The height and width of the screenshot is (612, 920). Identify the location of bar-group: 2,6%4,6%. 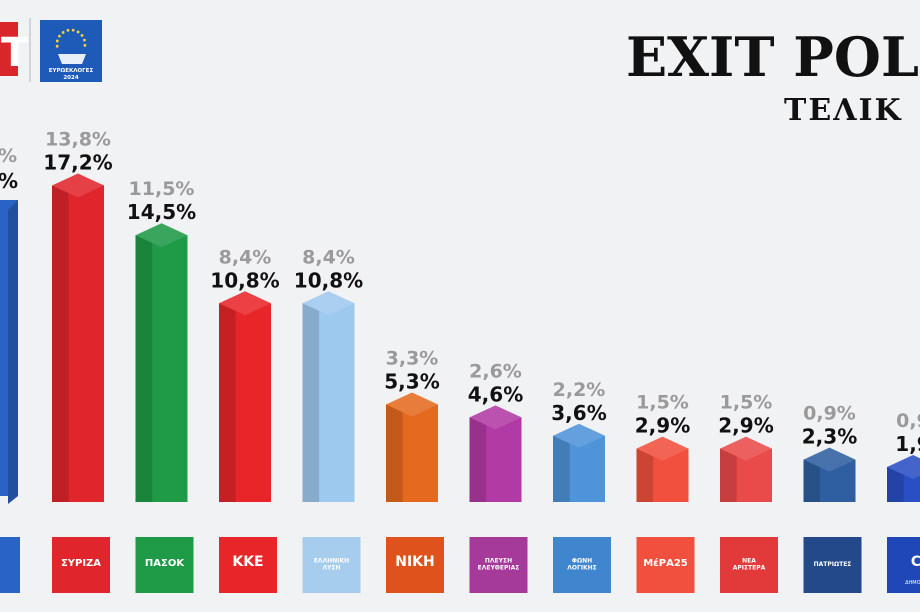
(495, 431).